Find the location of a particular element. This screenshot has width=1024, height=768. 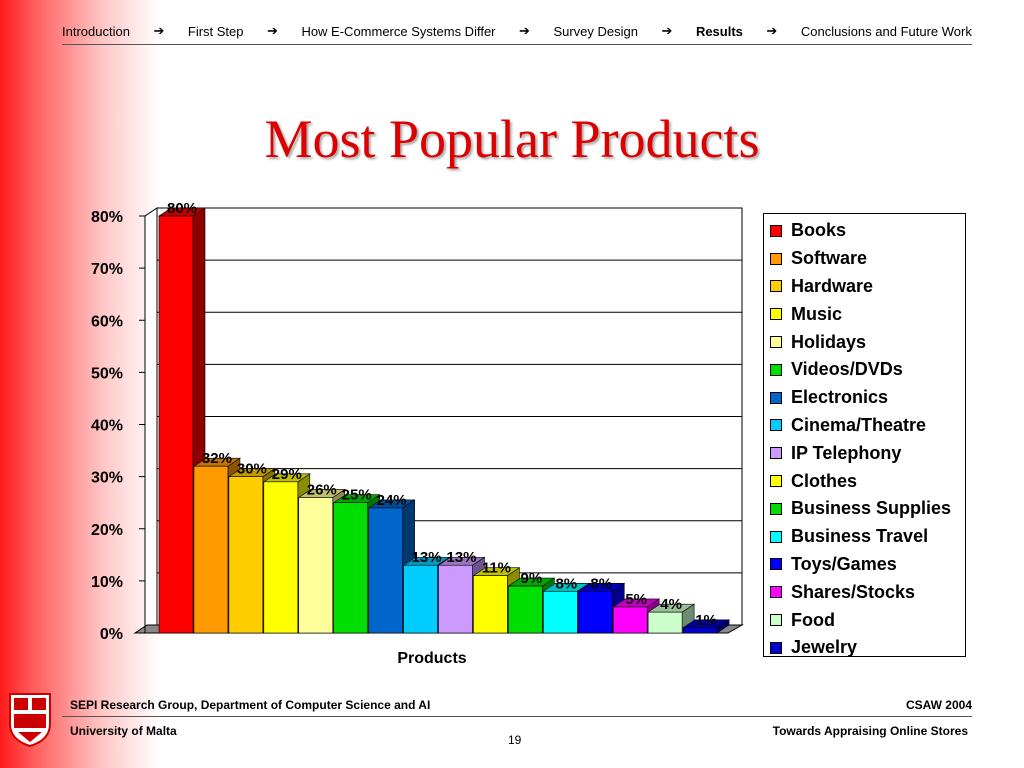

bar-cinema-theatre is located at coordinates (420, 599).